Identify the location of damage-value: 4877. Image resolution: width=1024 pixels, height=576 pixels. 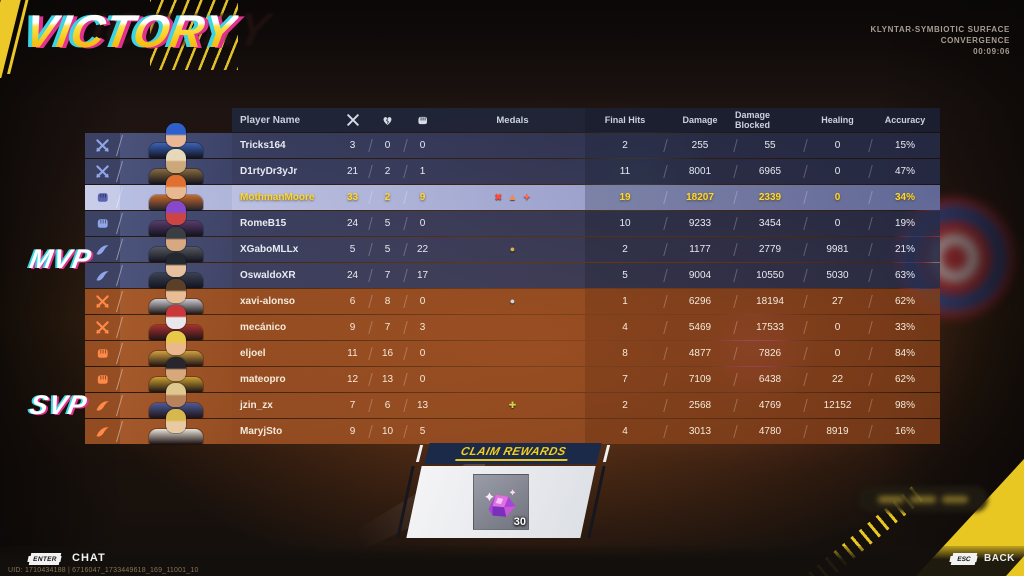
(700, 353).